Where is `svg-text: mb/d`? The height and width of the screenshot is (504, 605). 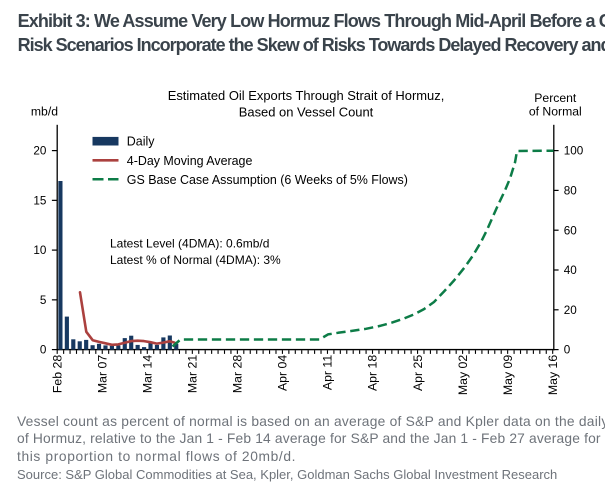
svg-text: mb/d is located at coordinates (44, 112).